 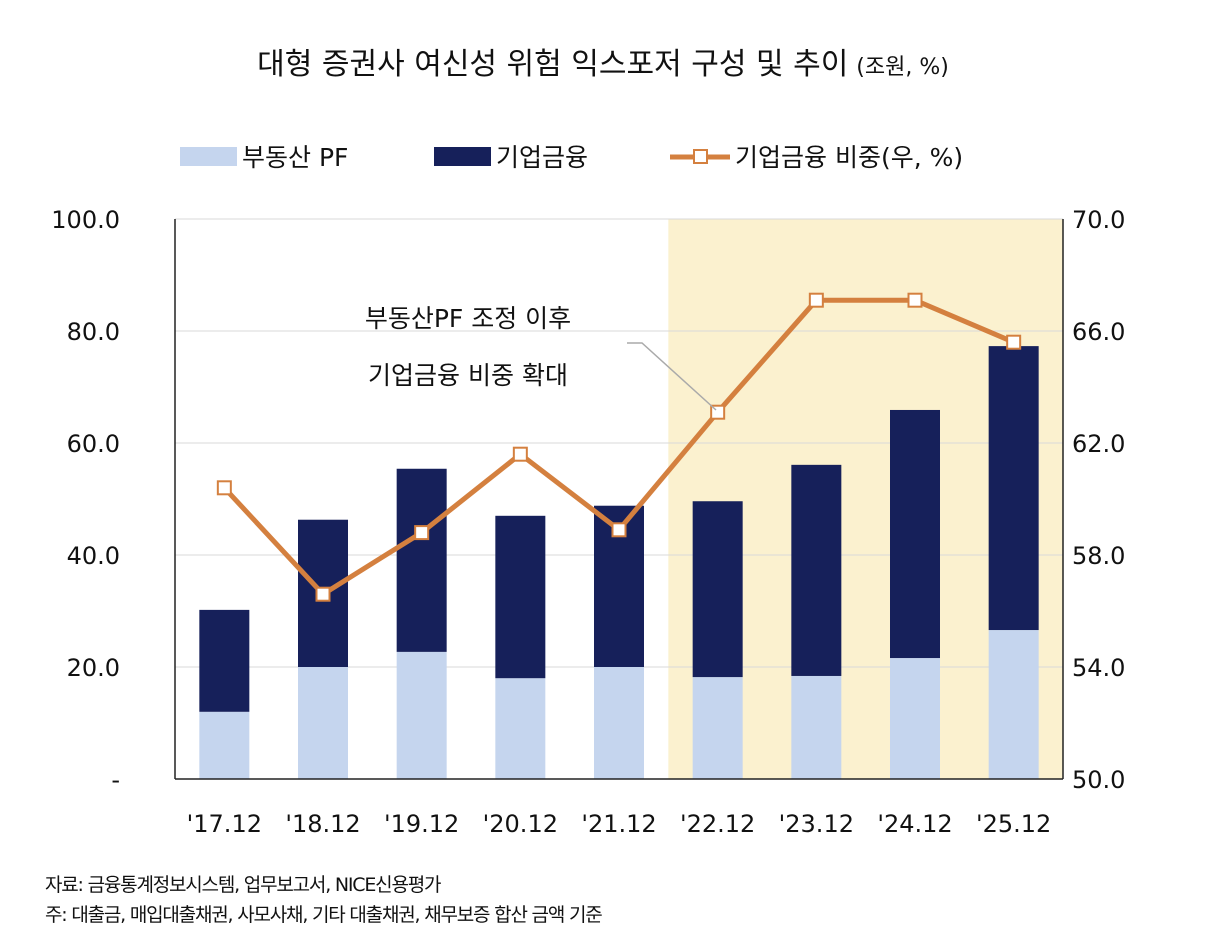 What do you see at coordinates (520, 824) in the screenshot?
I see `x-tick-label: '20.12` at bounding box center [520, 824].